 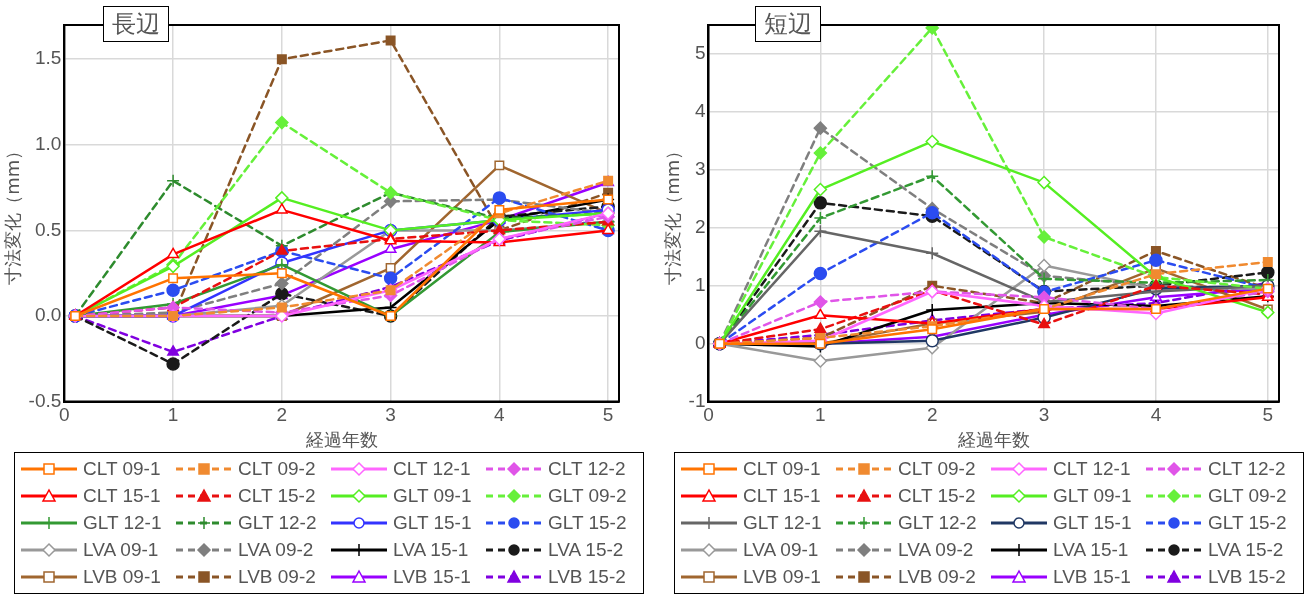 I want to click on y-tick-label: 0, so click(x=700, y=342).